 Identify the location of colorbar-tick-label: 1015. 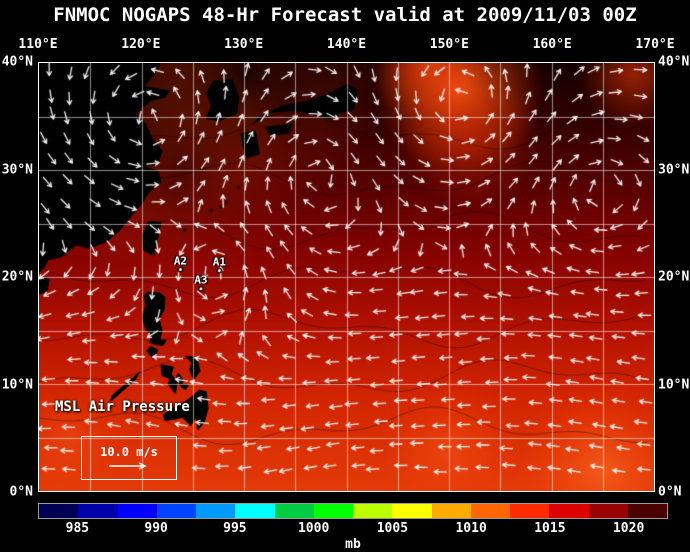
(550, 528).